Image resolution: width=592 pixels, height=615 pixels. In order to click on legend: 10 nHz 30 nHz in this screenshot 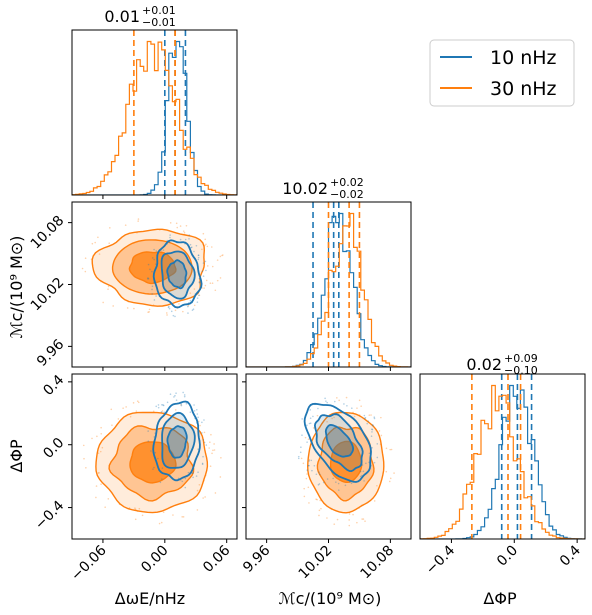, I will do `click(502, 73)`.